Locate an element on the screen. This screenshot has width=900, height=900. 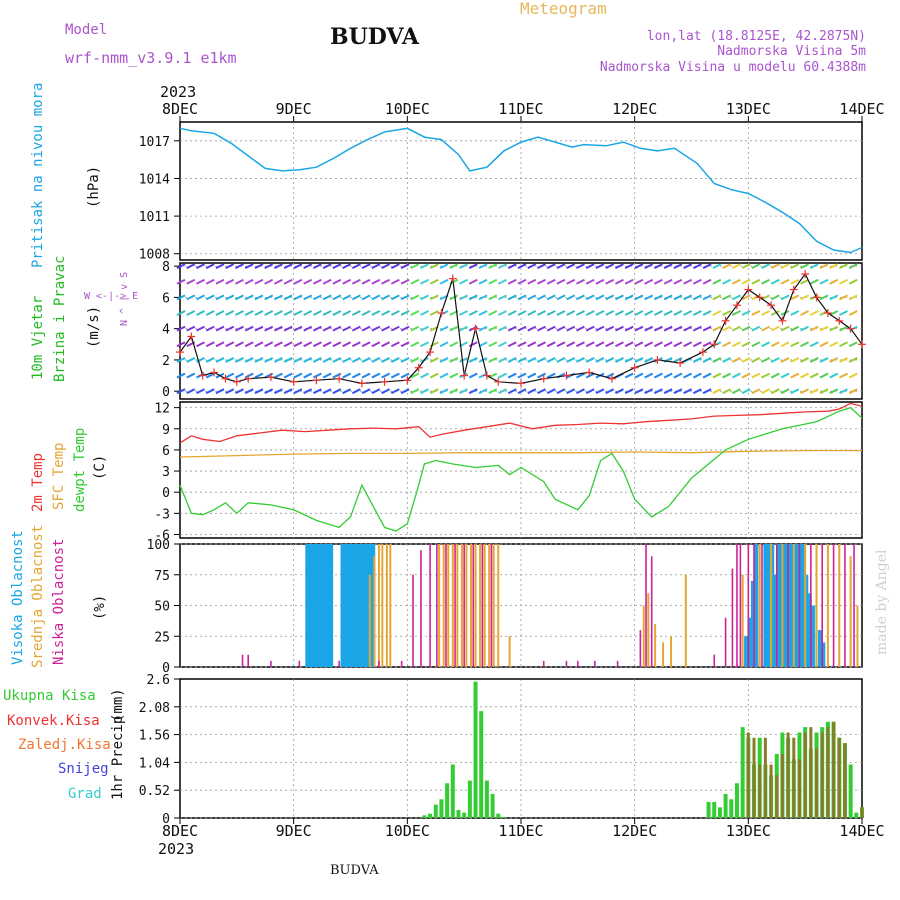
precip-ytick-label: 1.56 is located at coordinates (154, 736).